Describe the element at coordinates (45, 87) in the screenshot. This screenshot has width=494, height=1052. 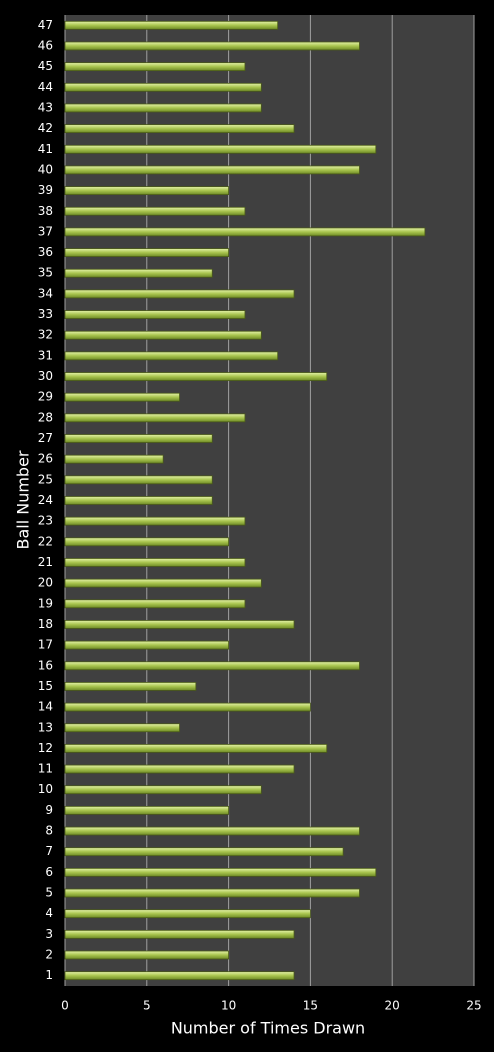
I see `y-tick-label: 44` at that location.